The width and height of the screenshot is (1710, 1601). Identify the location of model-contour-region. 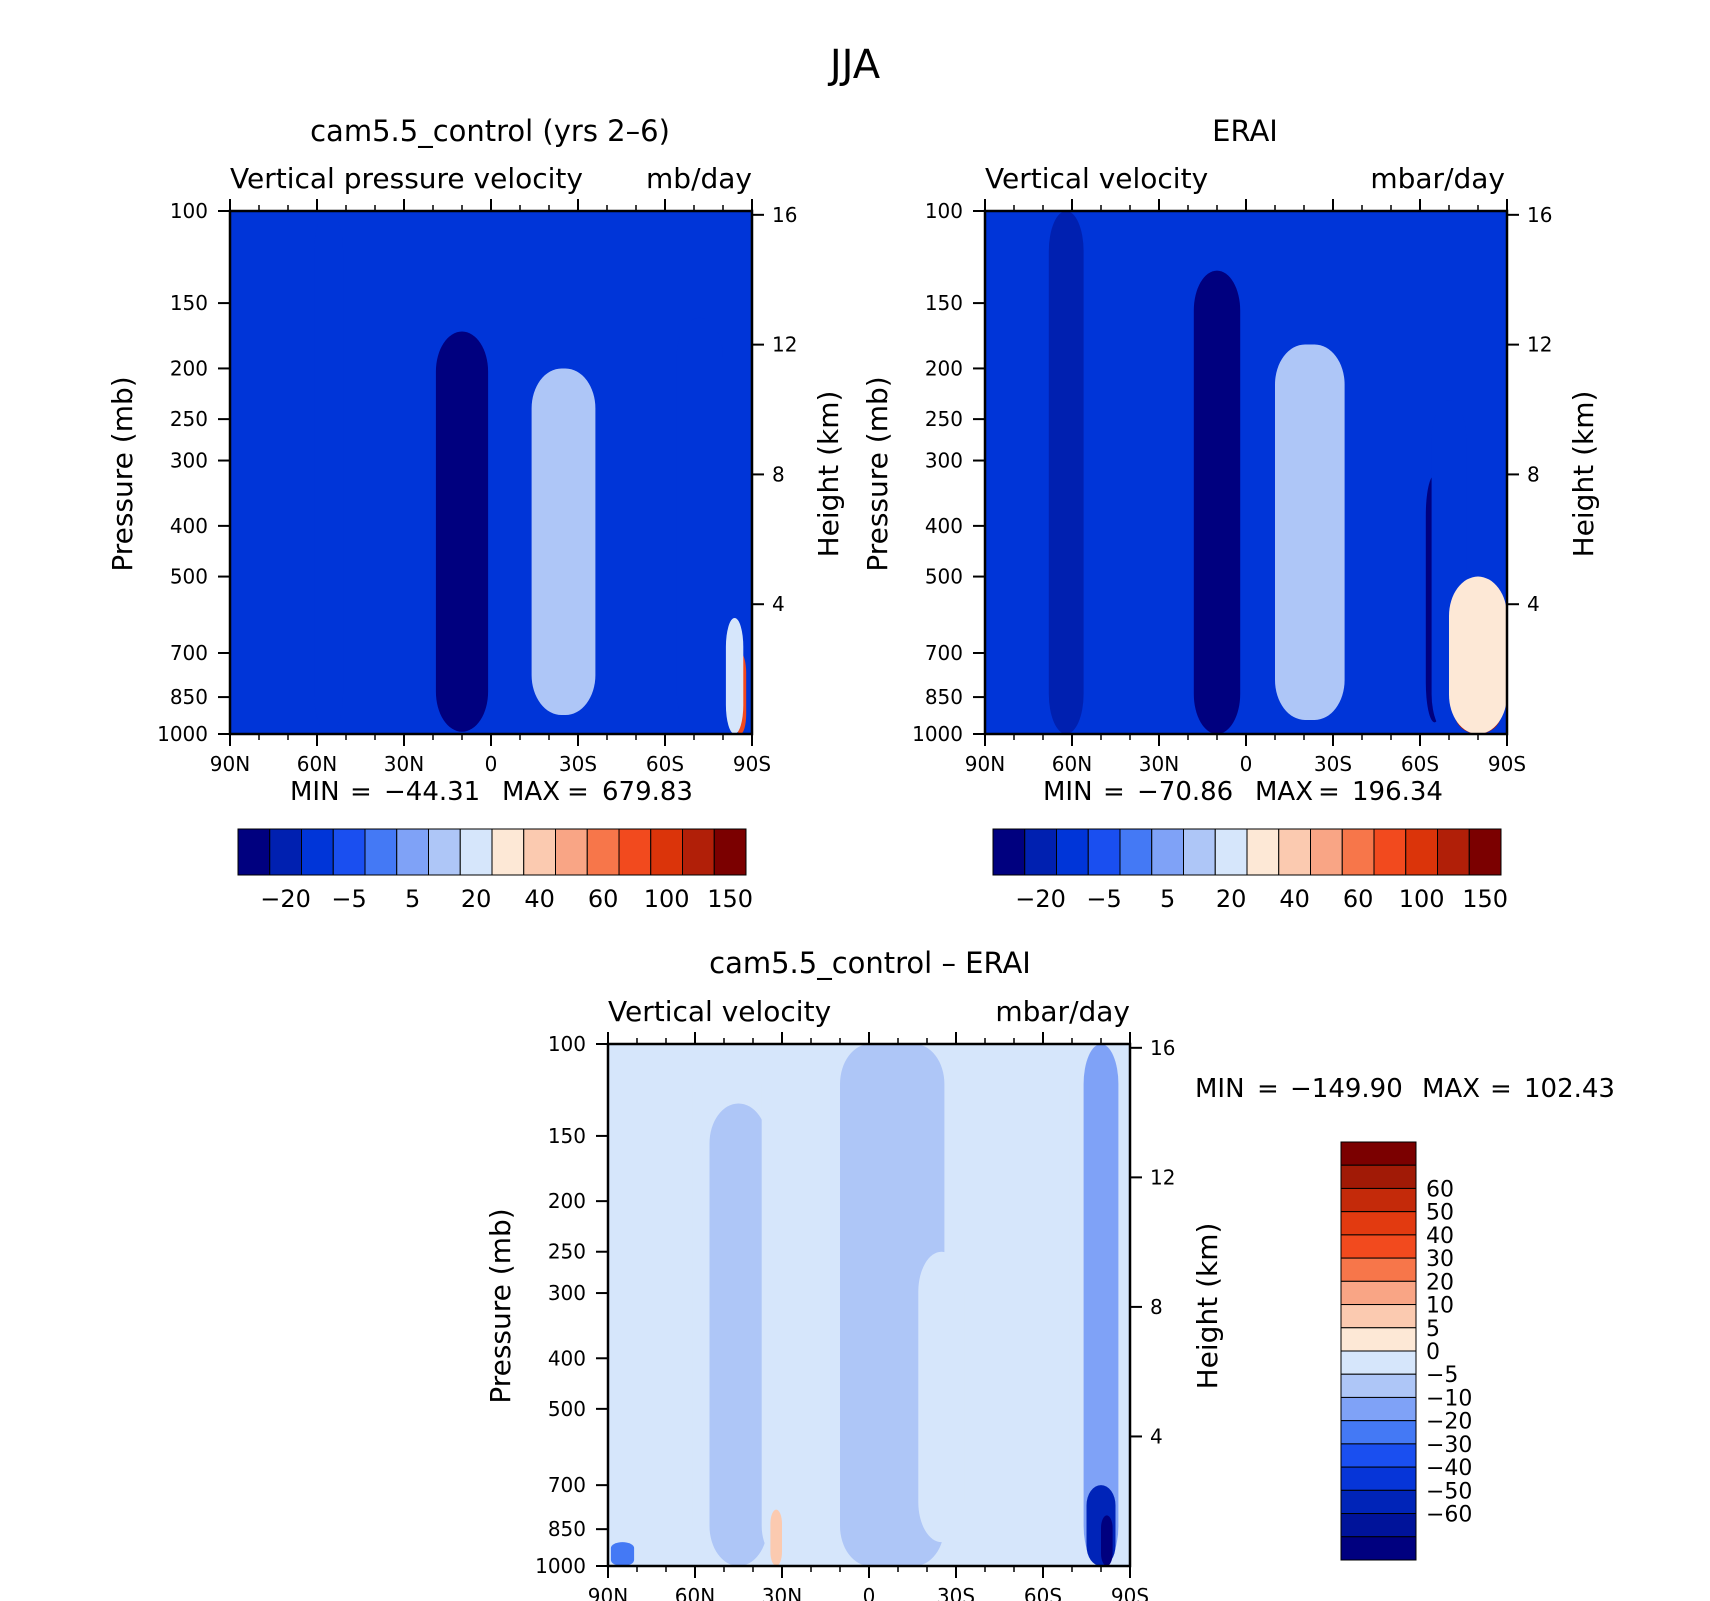
(462, 531).